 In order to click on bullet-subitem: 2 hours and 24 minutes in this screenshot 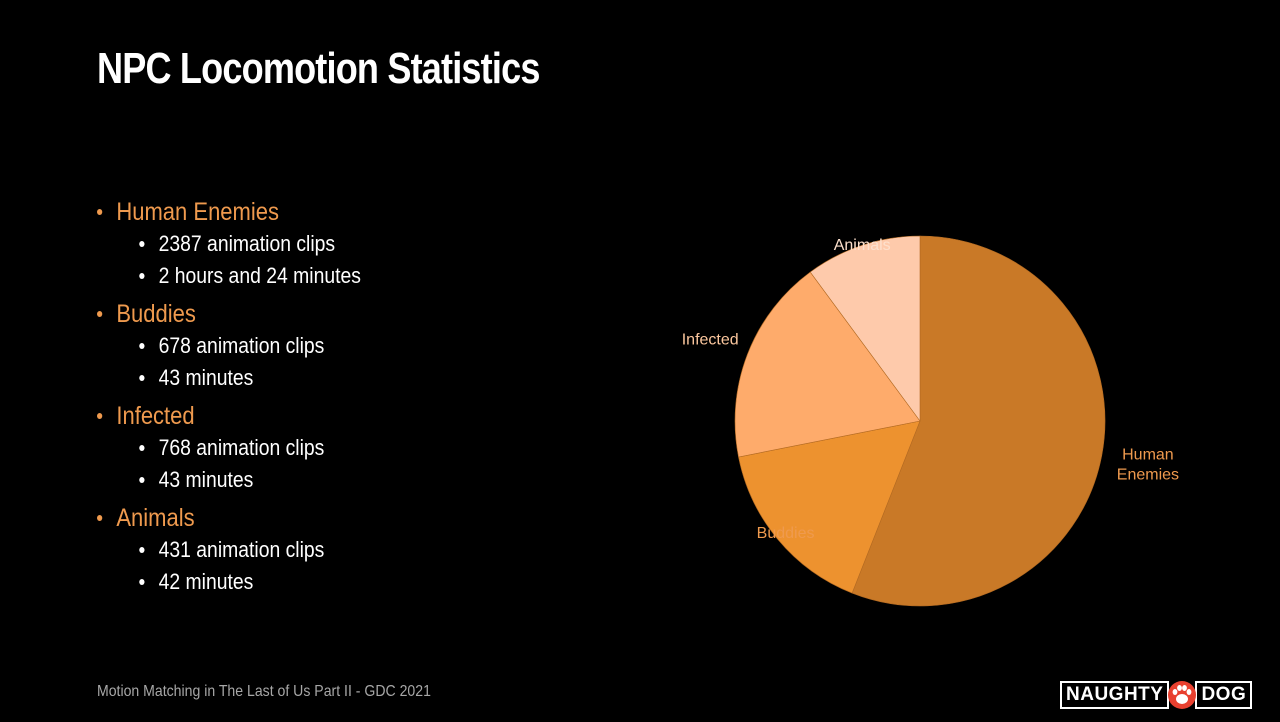, I will do `click(304, 276)`.